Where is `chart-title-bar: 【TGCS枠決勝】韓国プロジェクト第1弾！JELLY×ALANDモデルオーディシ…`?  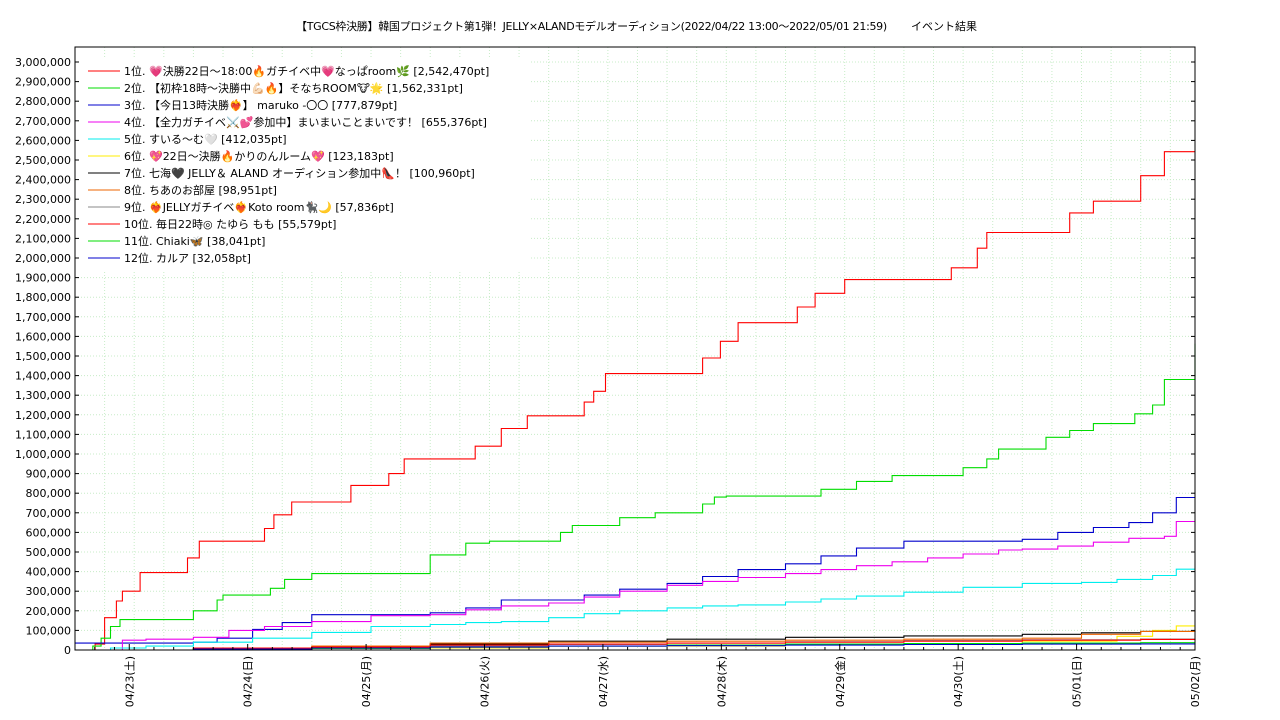 chart-title-bar: 【TGCS枠決勝】韓国プロジェクト第1弾！JELLY×ALANDモデルオーディシ… is located at coordinates (640, 26).